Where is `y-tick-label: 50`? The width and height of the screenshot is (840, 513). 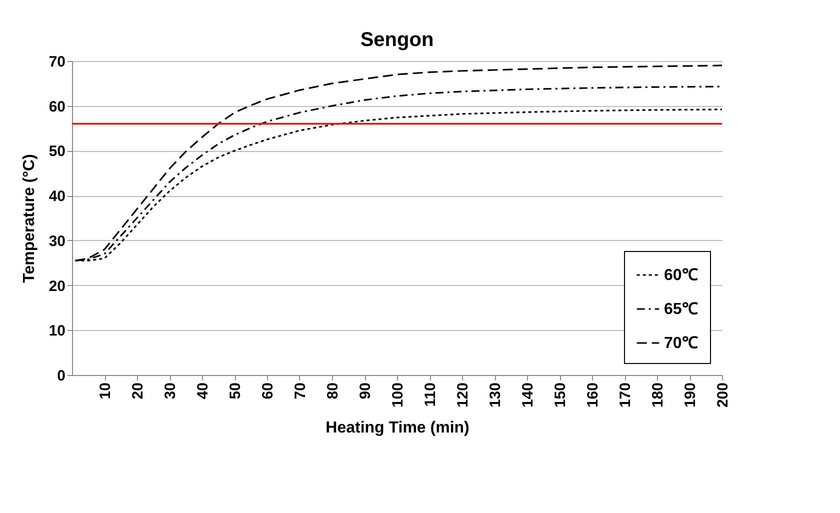 y-tick-label: 50 is located at coordinates (57, 151).